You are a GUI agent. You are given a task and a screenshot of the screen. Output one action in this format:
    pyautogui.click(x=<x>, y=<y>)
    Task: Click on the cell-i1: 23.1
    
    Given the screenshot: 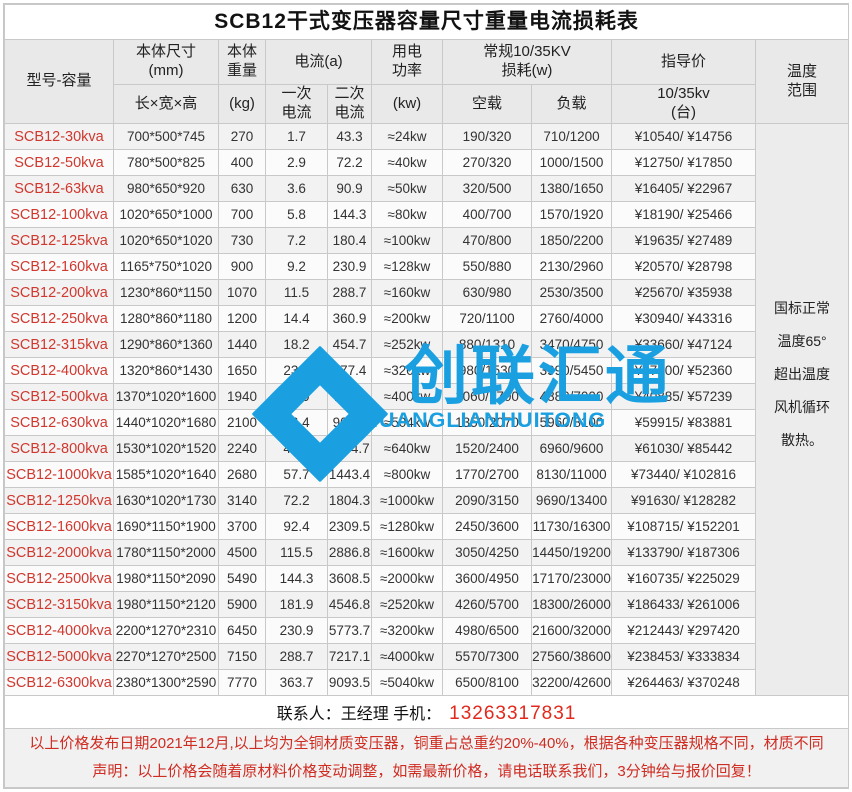 What is the action you would take?
    pyautogui.click(x=296, y=370)
    